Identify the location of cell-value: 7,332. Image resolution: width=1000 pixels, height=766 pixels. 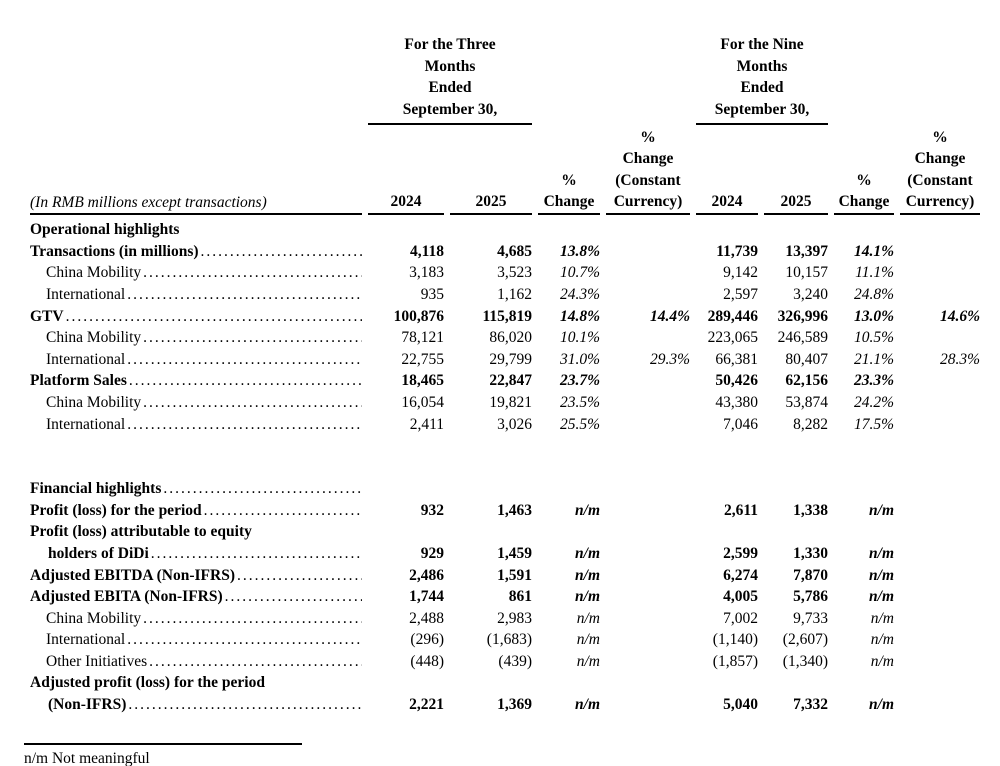
(810, 705).